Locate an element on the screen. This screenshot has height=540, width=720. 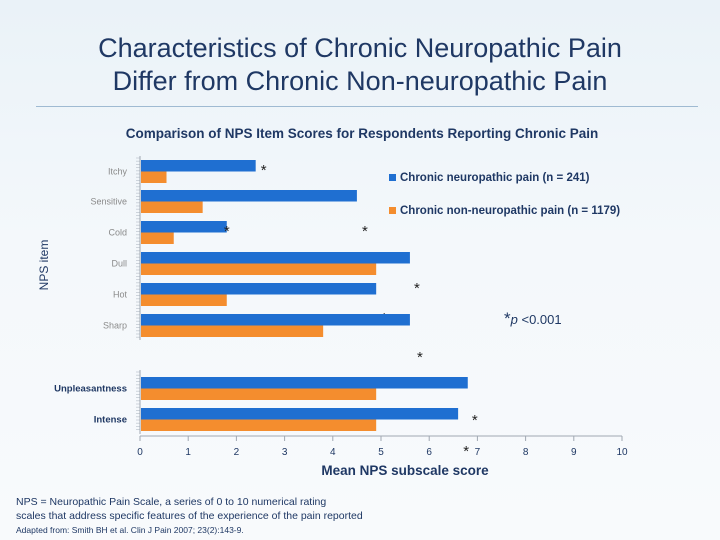
bar-non-neuropathic-cold is located at coordinates (157, 238).